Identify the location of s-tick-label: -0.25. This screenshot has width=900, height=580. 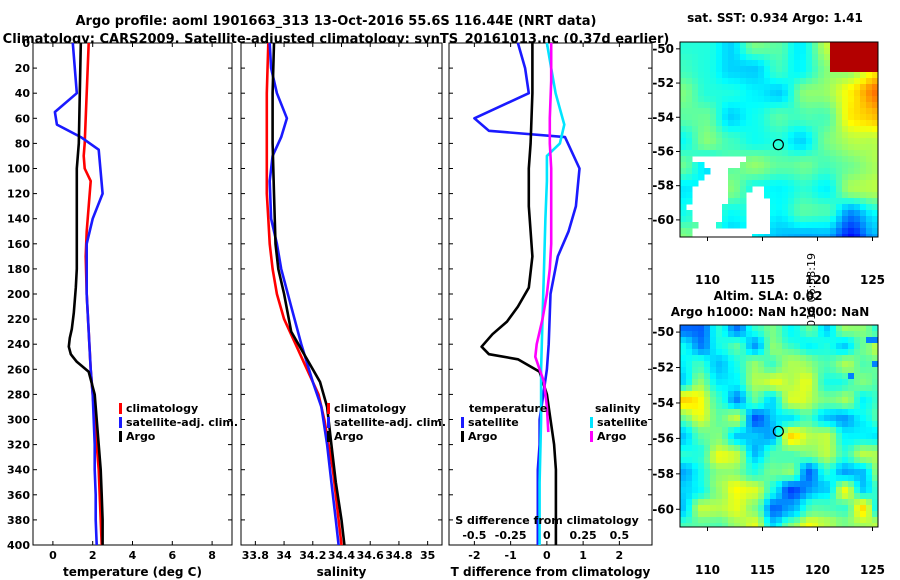
(511, 535).